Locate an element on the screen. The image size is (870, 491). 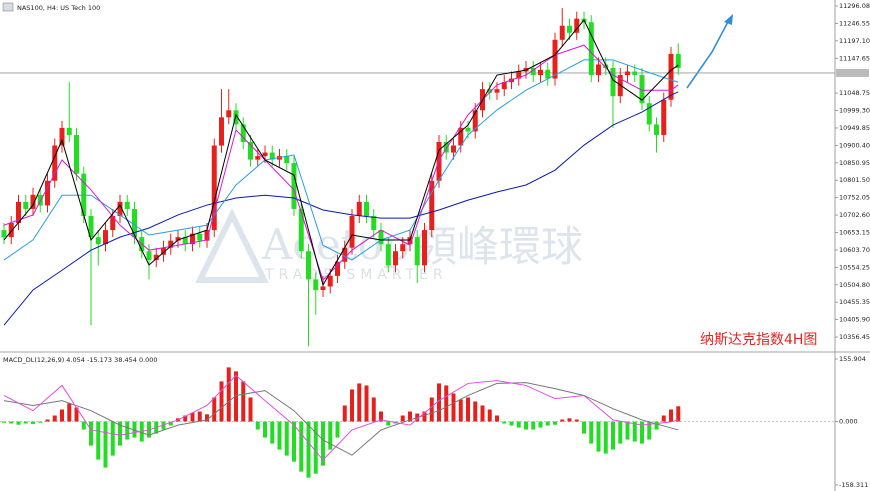
y-tick-label: 10702.60 is located at coordinates (854, 215).